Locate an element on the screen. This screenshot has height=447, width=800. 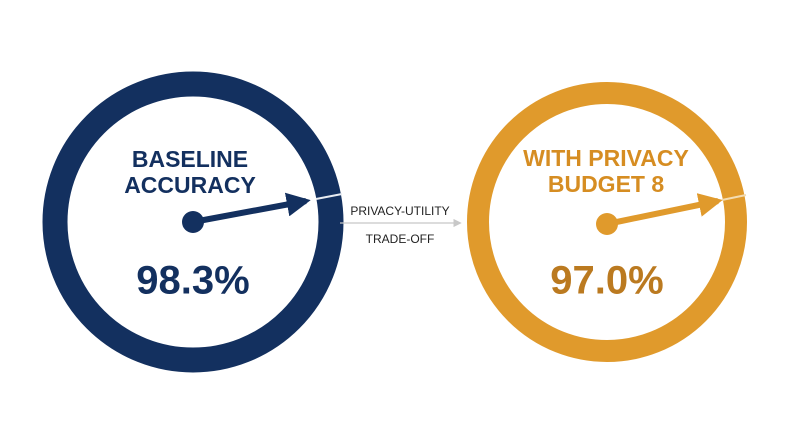
gauge-label: ACCURACY is located at coordinates (190, 185).